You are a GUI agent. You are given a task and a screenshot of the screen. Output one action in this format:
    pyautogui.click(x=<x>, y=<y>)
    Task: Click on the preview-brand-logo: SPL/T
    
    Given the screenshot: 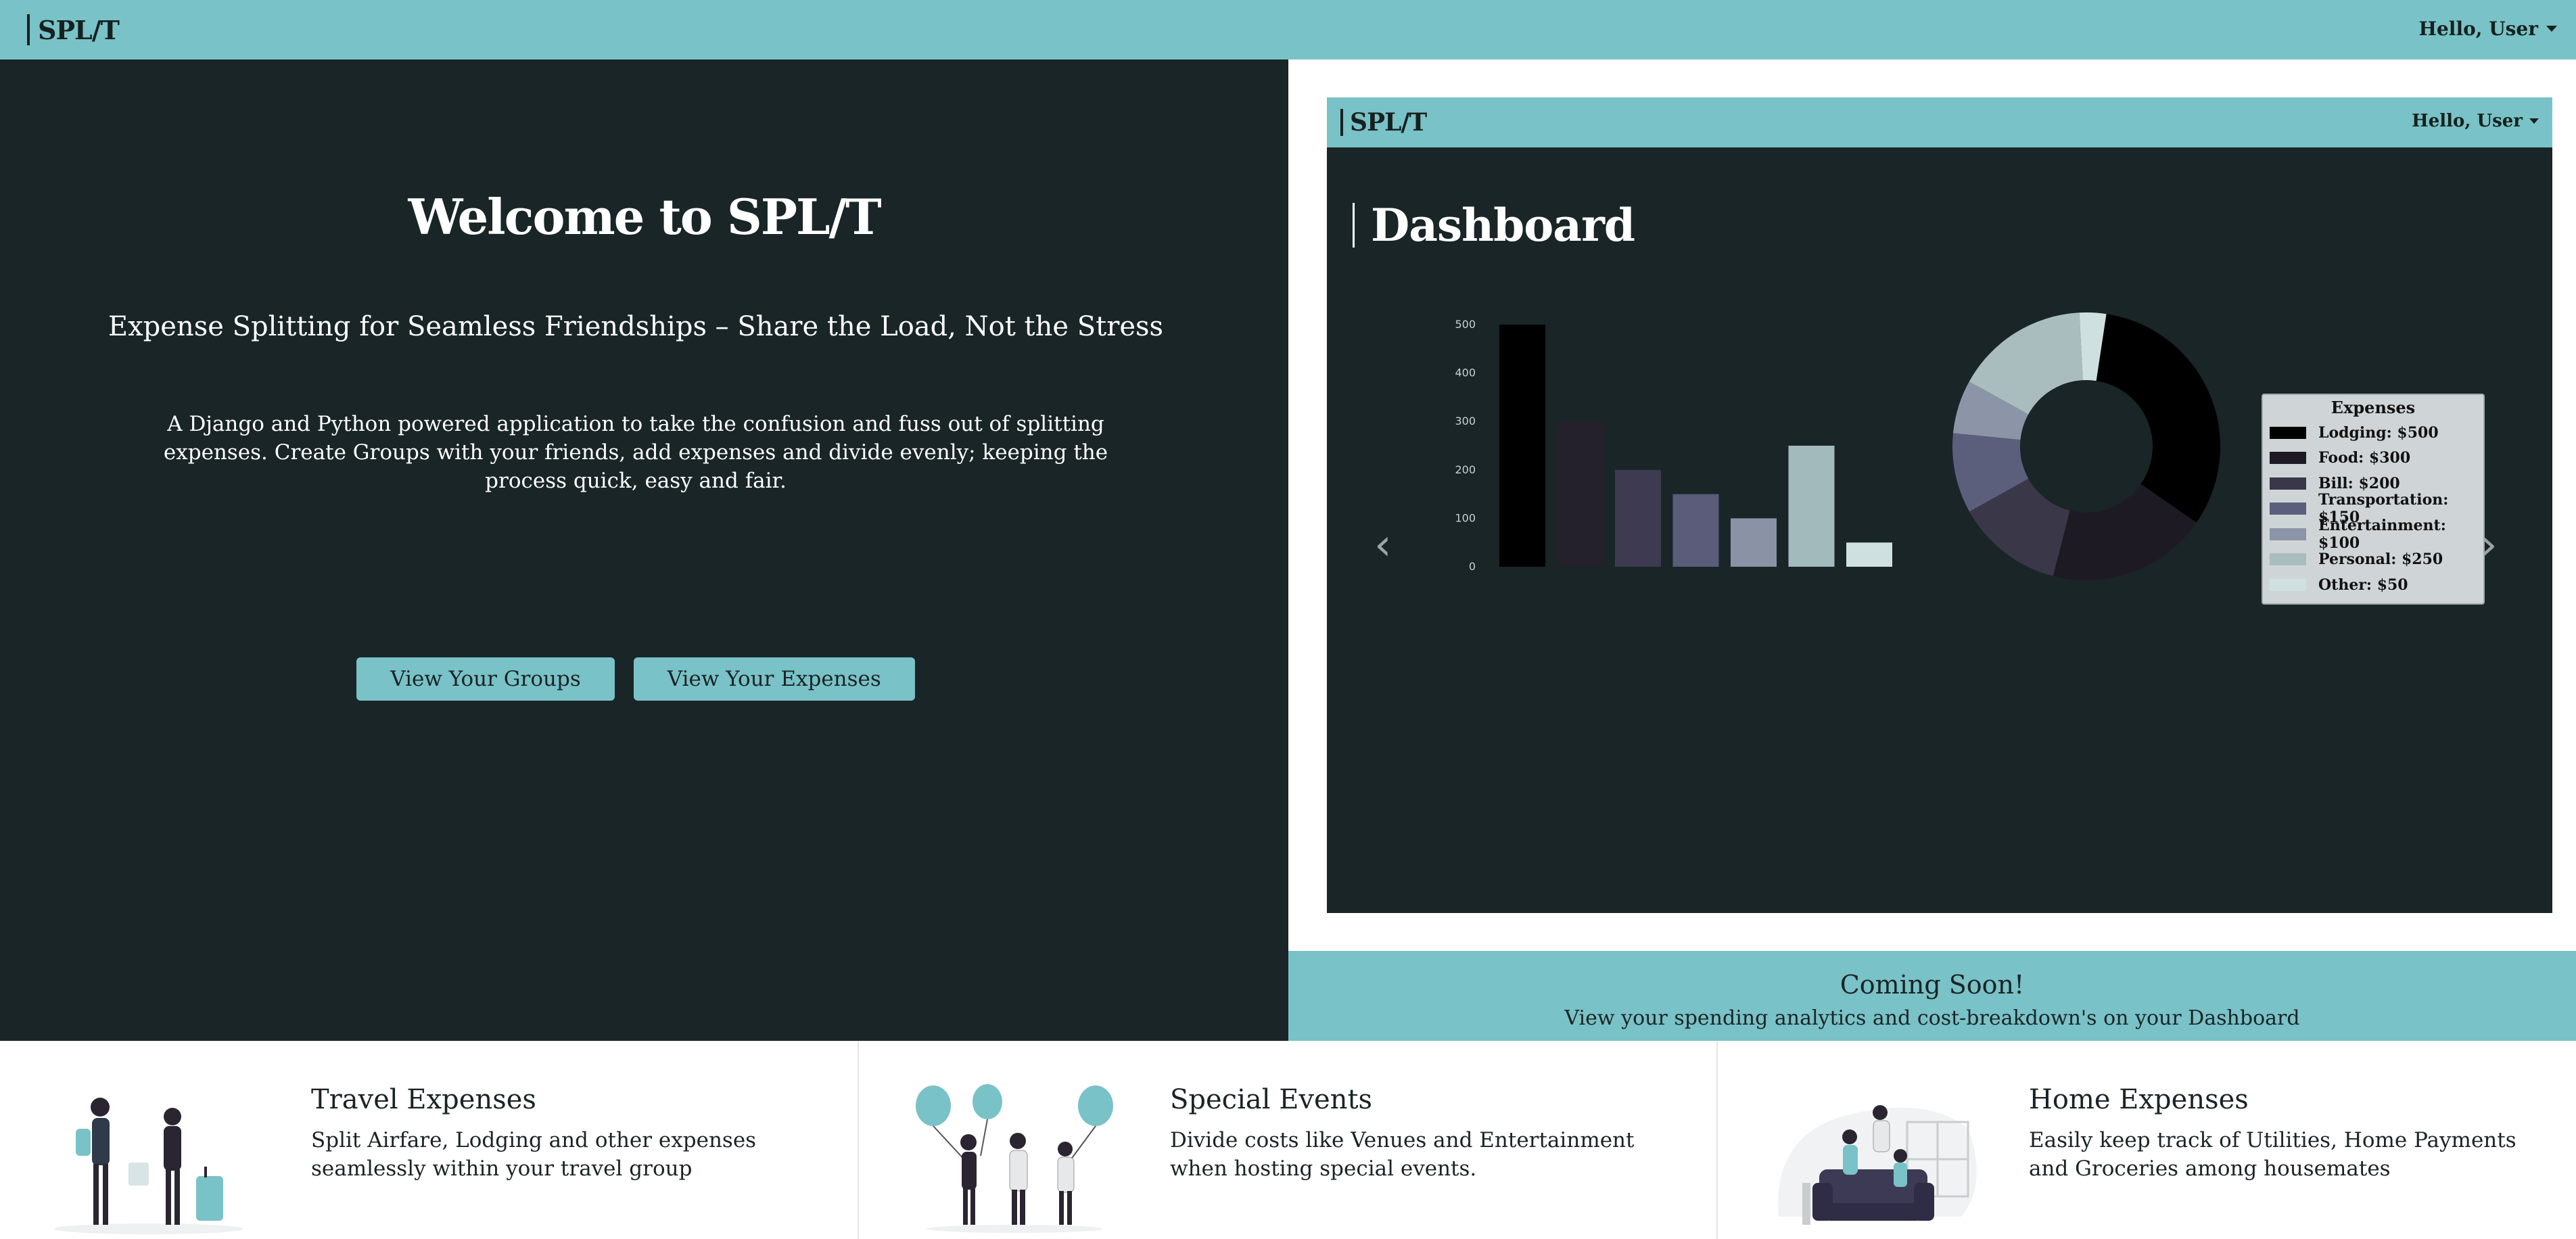 What is the action you would take?
    pyautogui.click(x=1383, y=122)
    